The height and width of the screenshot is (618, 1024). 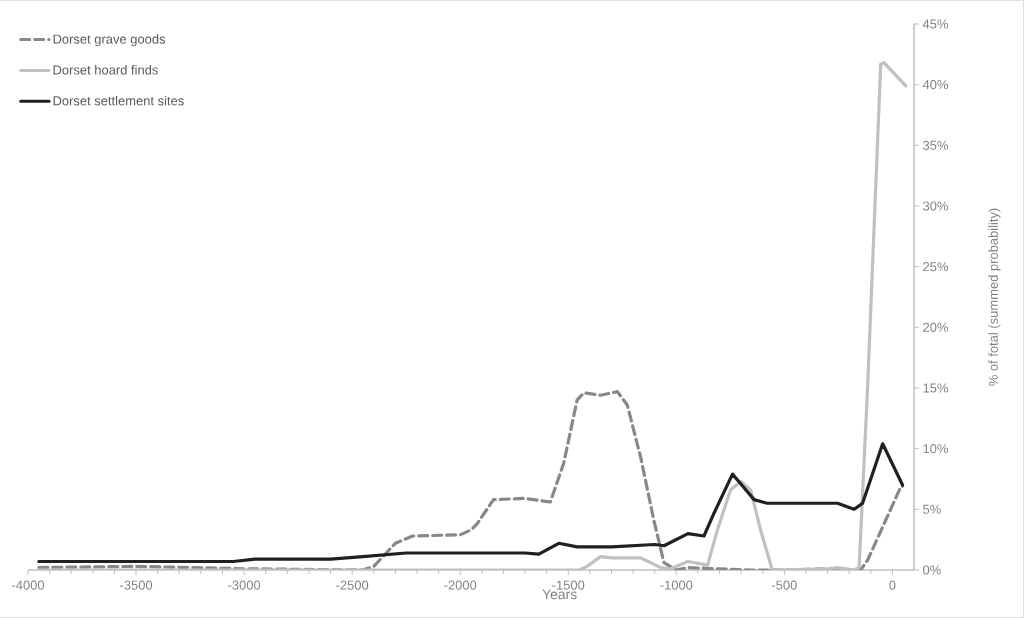 What do you see at coordinates (892, 585) in the screenshot?
I see `x-tick-label: 0` at bounding box center [892, 585].